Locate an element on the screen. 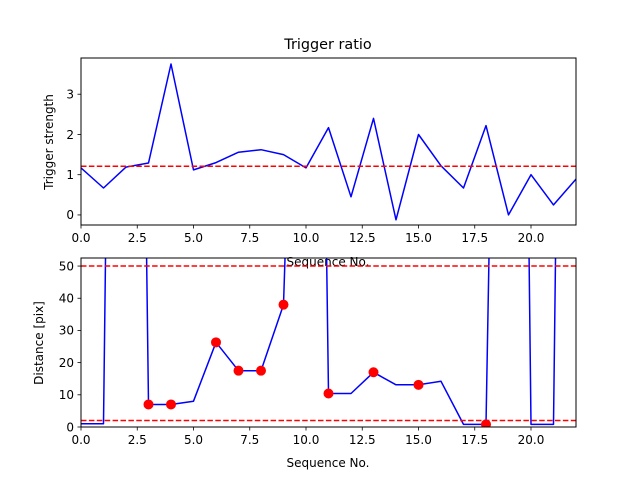 The width and height of the screenshot is (640, 480). y-tick-label: 10 is located at coordinates (66, 395).